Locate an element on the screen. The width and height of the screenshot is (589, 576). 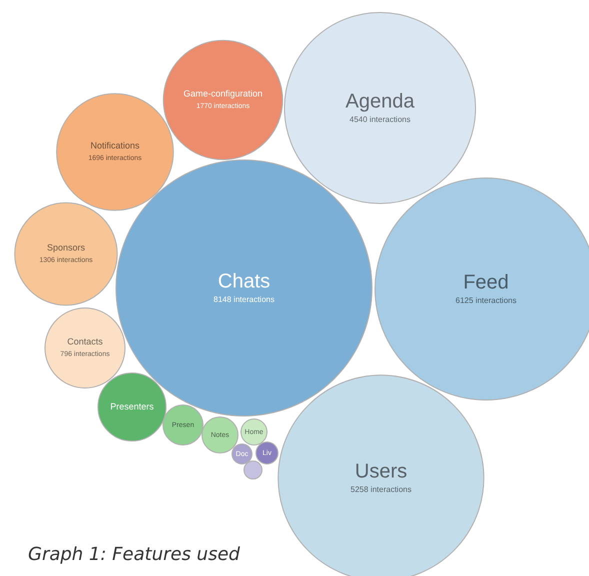
category-label: Notifications is located at coordinates (115, 145).